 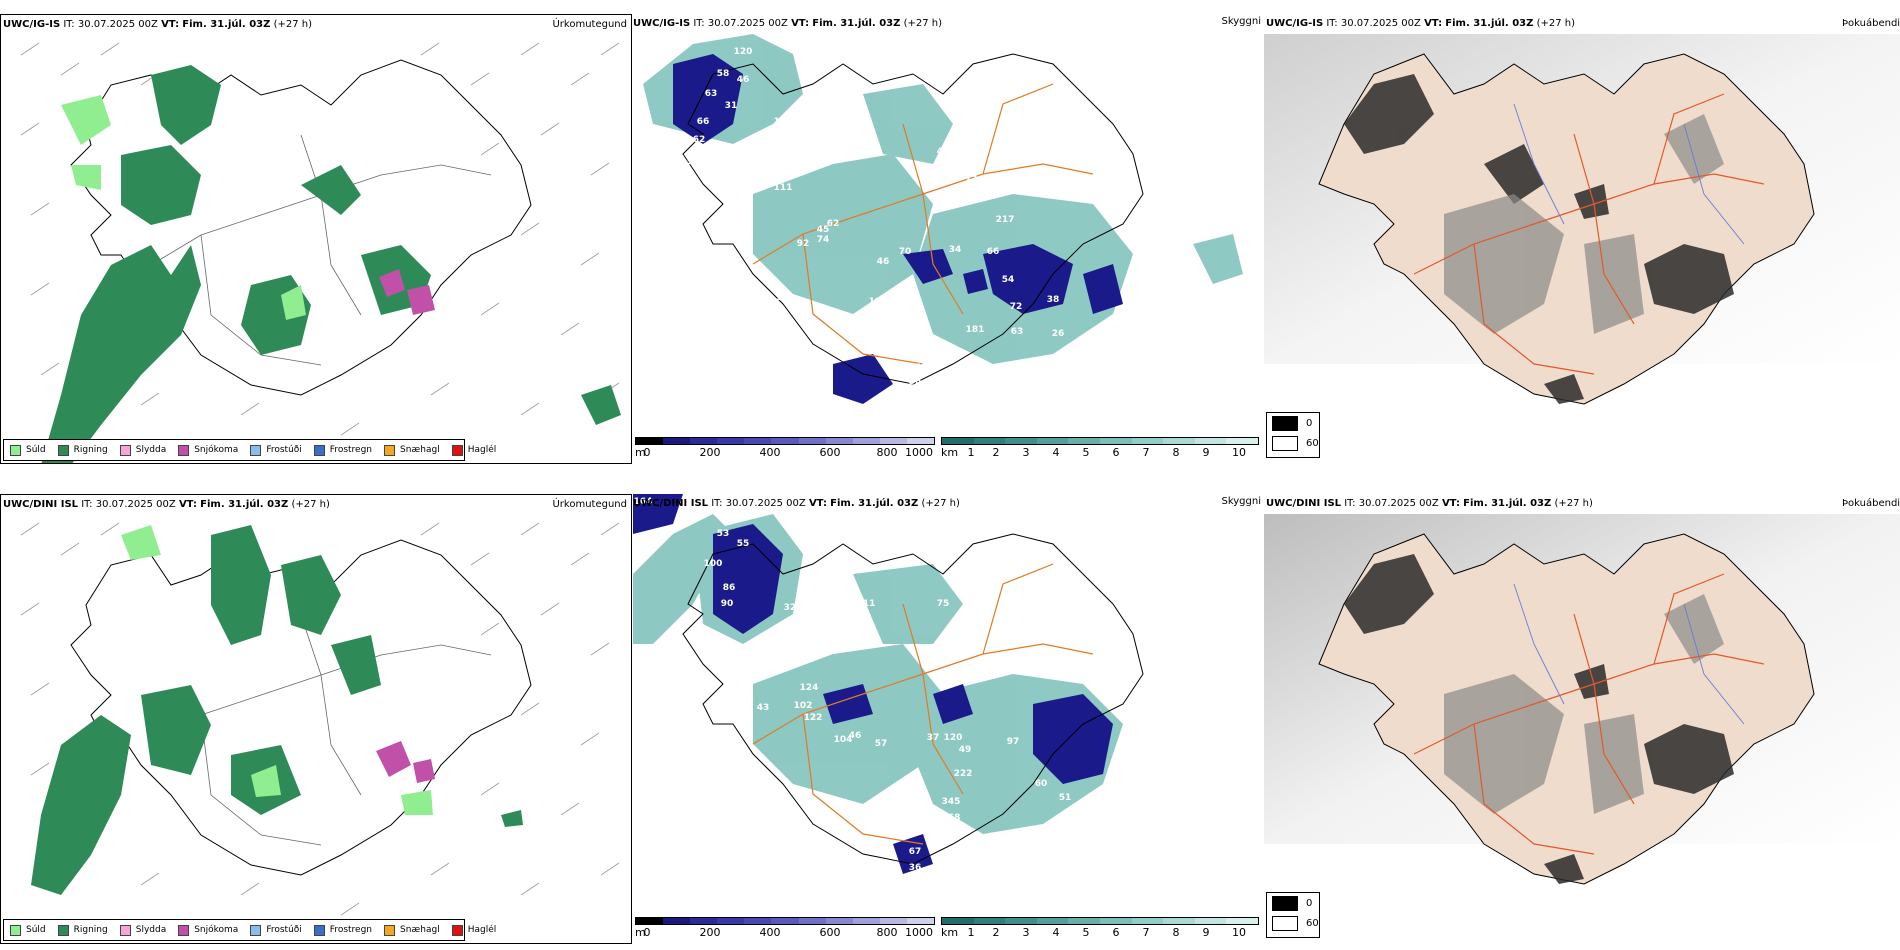 I want to click on cloud-base-label: 124, so click(x=809, y=688).